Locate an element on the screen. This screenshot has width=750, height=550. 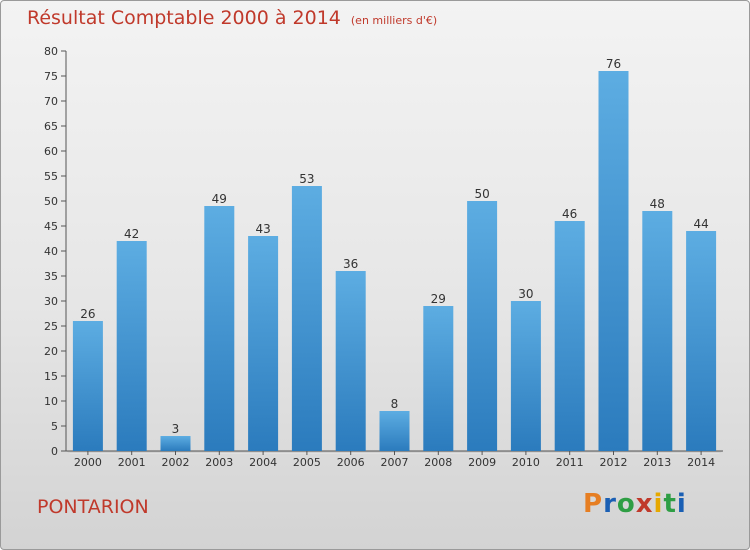
x-tick-label: 2004 is located at coordinates (263, 462).